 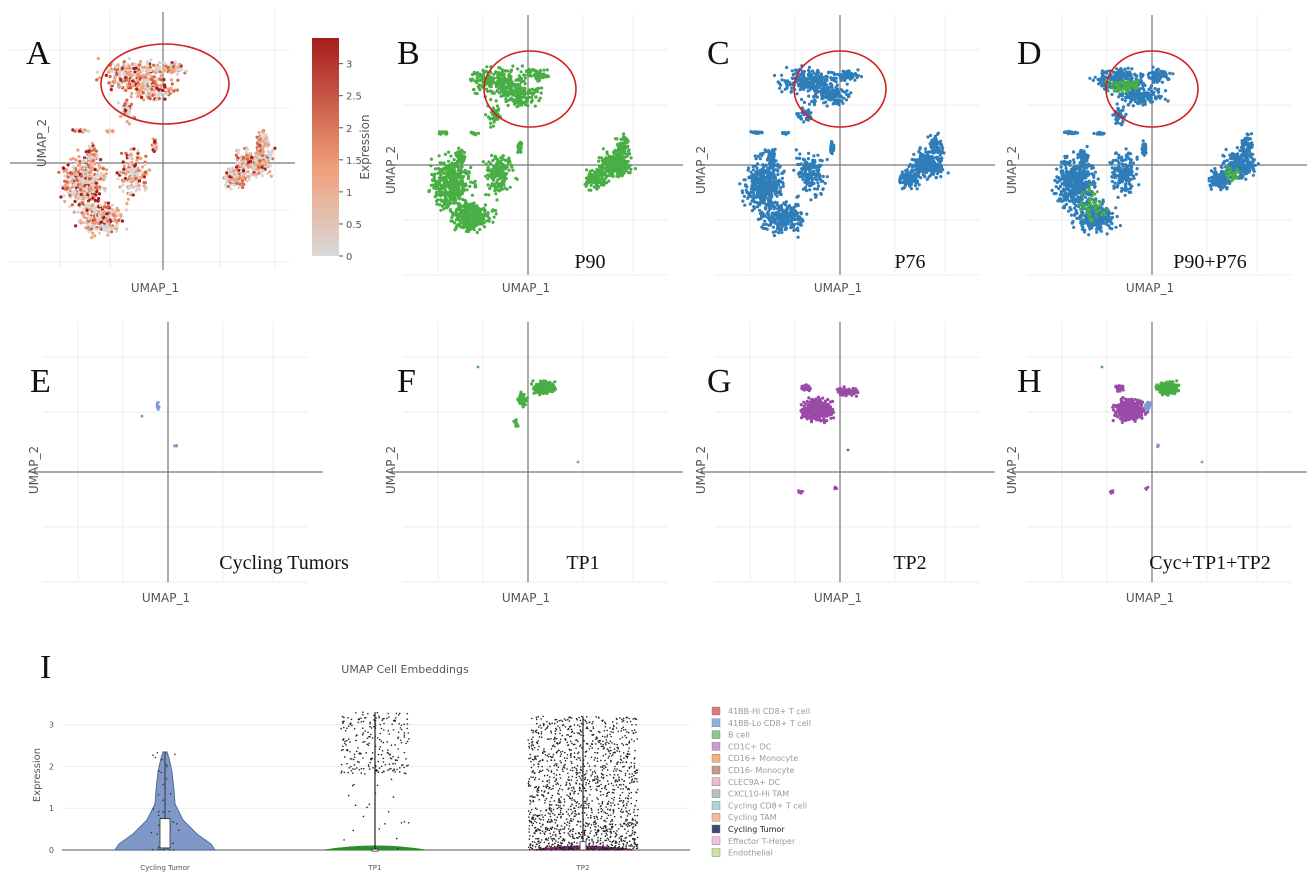 What do you see at coordinates (354, 225) in the screenshot?
I see `colorbar-tick-label: 0.5` at bounding box center [354, 225].